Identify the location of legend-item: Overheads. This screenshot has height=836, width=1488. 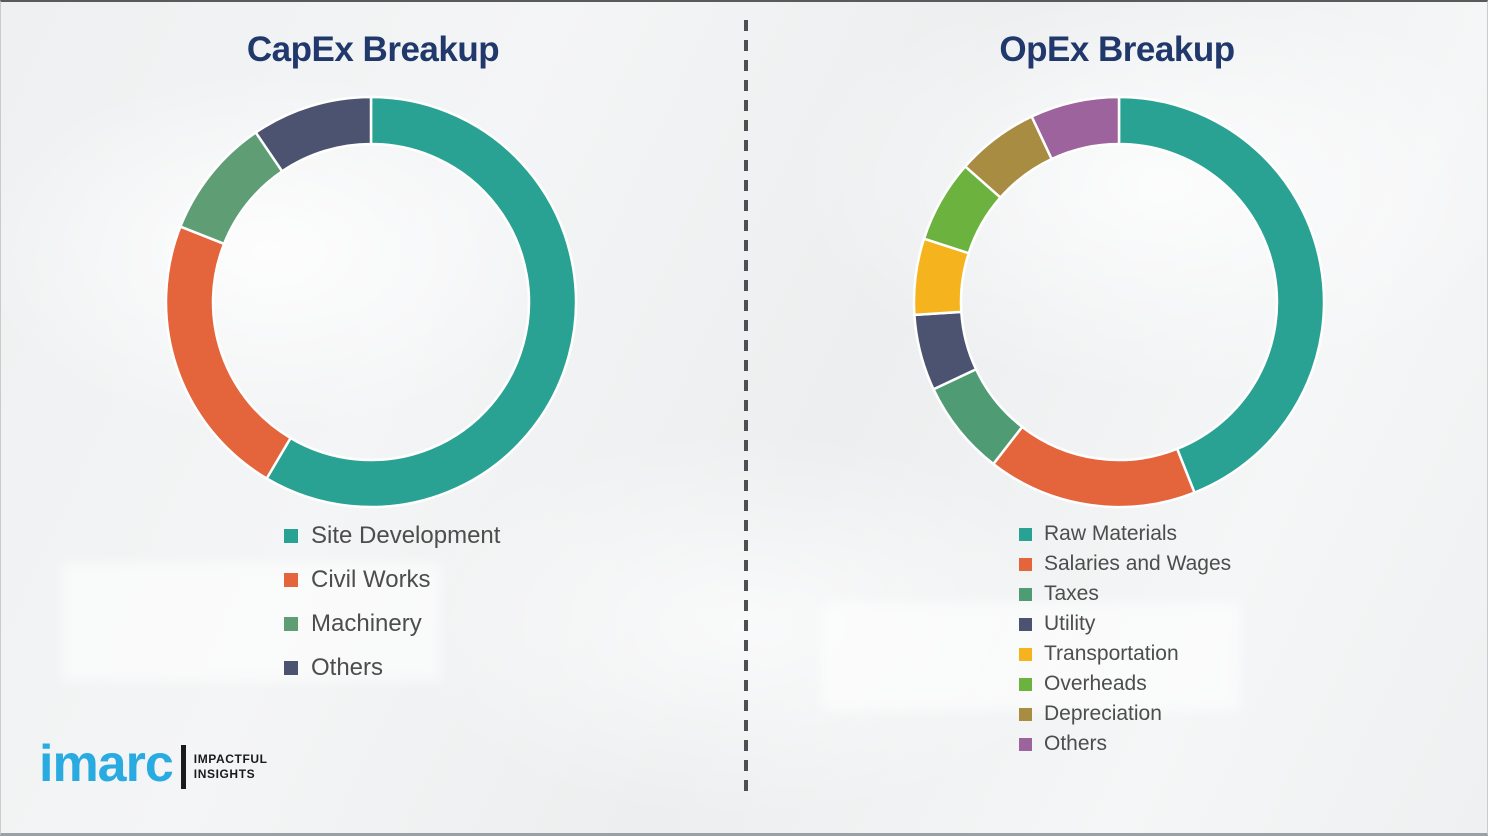
(1125, 684).